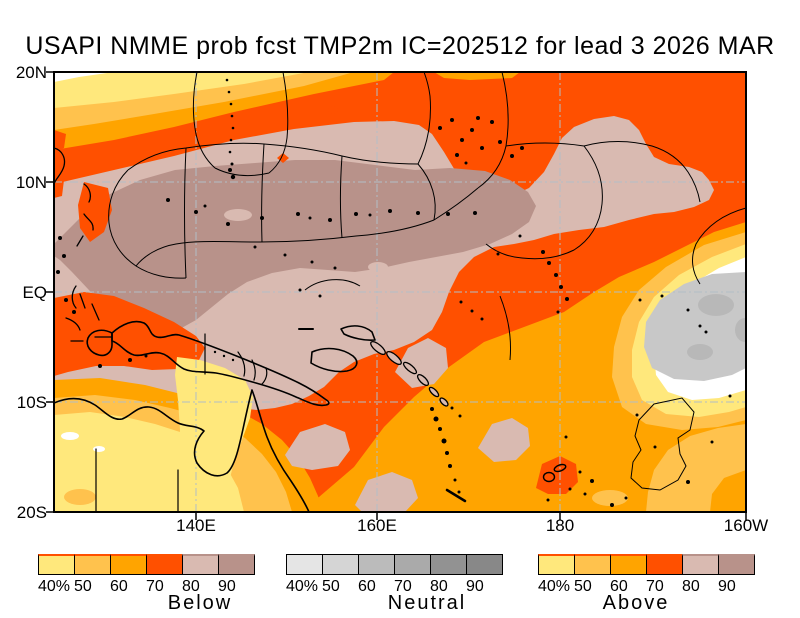 This screenshot has width=800, height=618. What do you see at coordinates (200, 603) in the screenshot?
I see `colorbar-title-below: Below` at bounding box center [200, 603].